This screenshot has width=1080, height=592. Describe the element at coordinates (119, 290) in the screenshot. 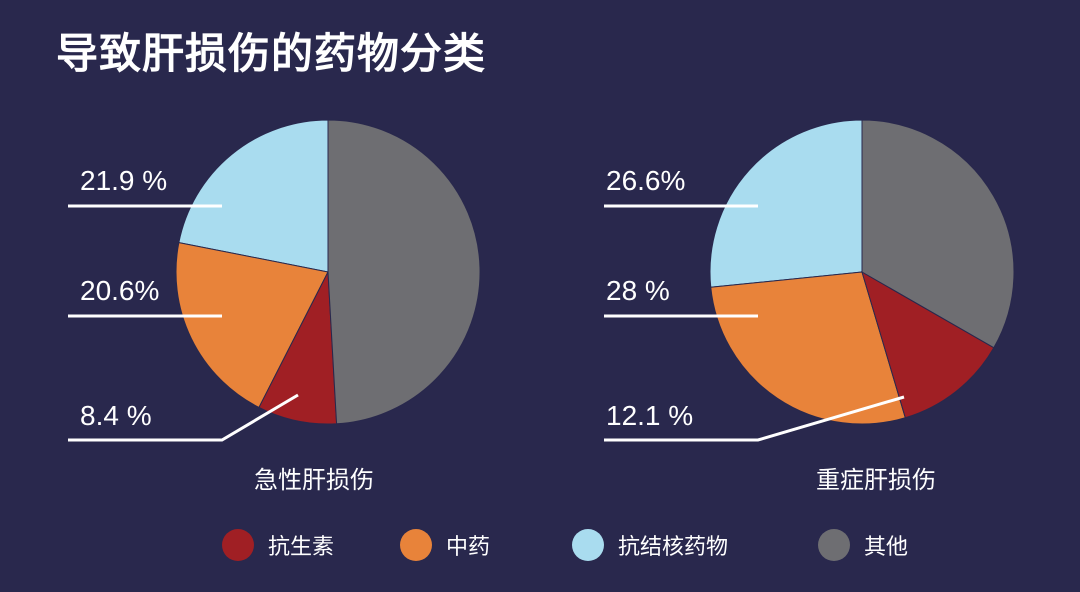

I see `data-label-acute-1: 20.6%` at that location.